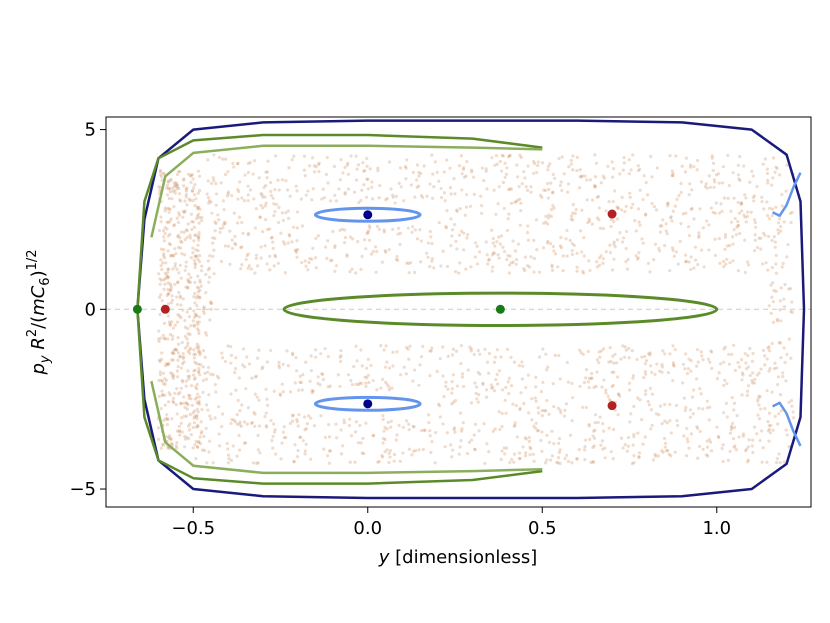 This screenshot has width=830, height=623. I want to click on x-tick-label: 0.5, so click(542, 528).